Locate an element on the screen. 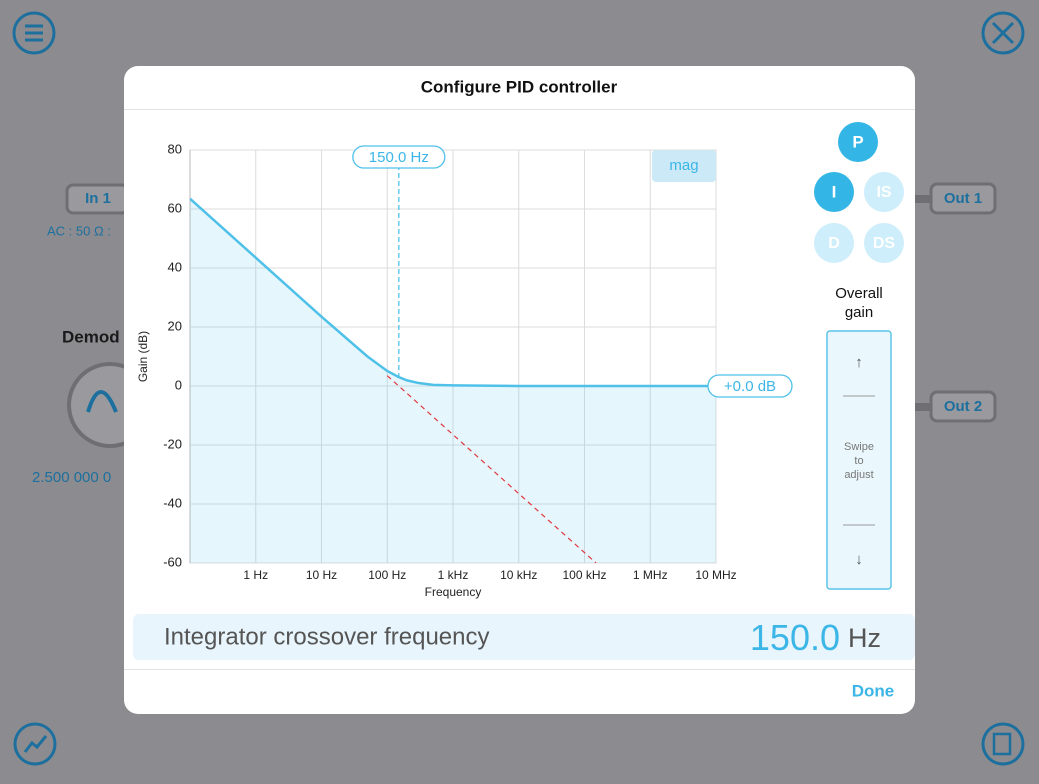 The height and width of the screenshot is (784, 1039). parameter-unit: Hz is located at coordinates (864, 638).